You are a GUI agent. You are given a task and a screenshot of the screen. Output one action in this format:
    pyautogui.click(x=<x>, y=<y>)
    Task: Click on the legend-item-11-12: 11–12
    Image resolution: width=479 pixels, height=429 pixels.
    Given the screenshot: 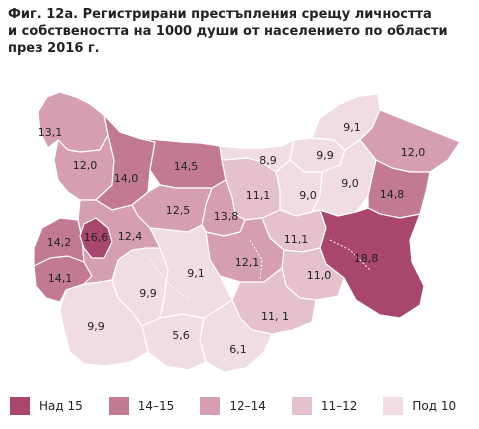 What is the action you would take?
    pyautogui.click(x=324, y=406)
    